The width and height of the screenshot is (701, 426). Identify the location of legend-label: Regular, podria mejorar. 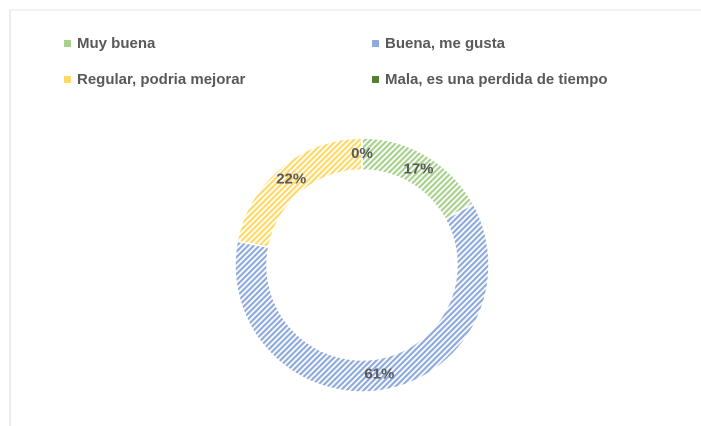
(161, 79).